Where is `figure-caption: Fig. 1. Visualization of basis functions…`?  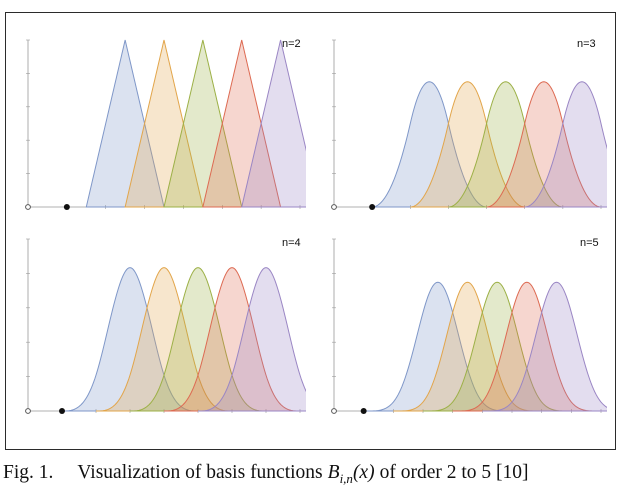
figure-caption: Fig. 1. Visualization of basis functions… is located at coordinates (311, 475).